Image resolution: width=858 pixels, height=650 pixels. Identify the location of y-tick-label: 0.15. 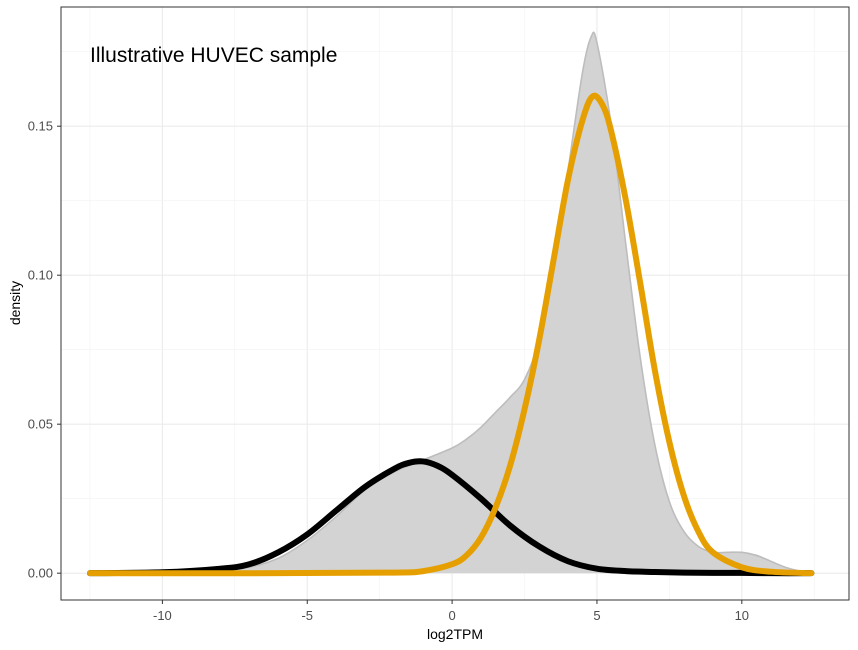
(40, 126).